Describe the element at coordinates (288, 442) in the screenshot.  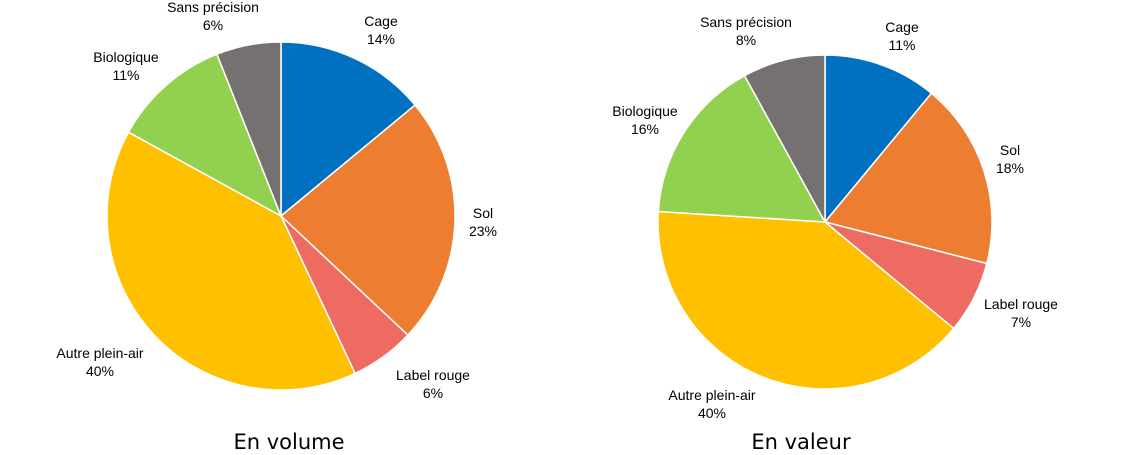
I see `chart-title-volume: En volume` at that location.